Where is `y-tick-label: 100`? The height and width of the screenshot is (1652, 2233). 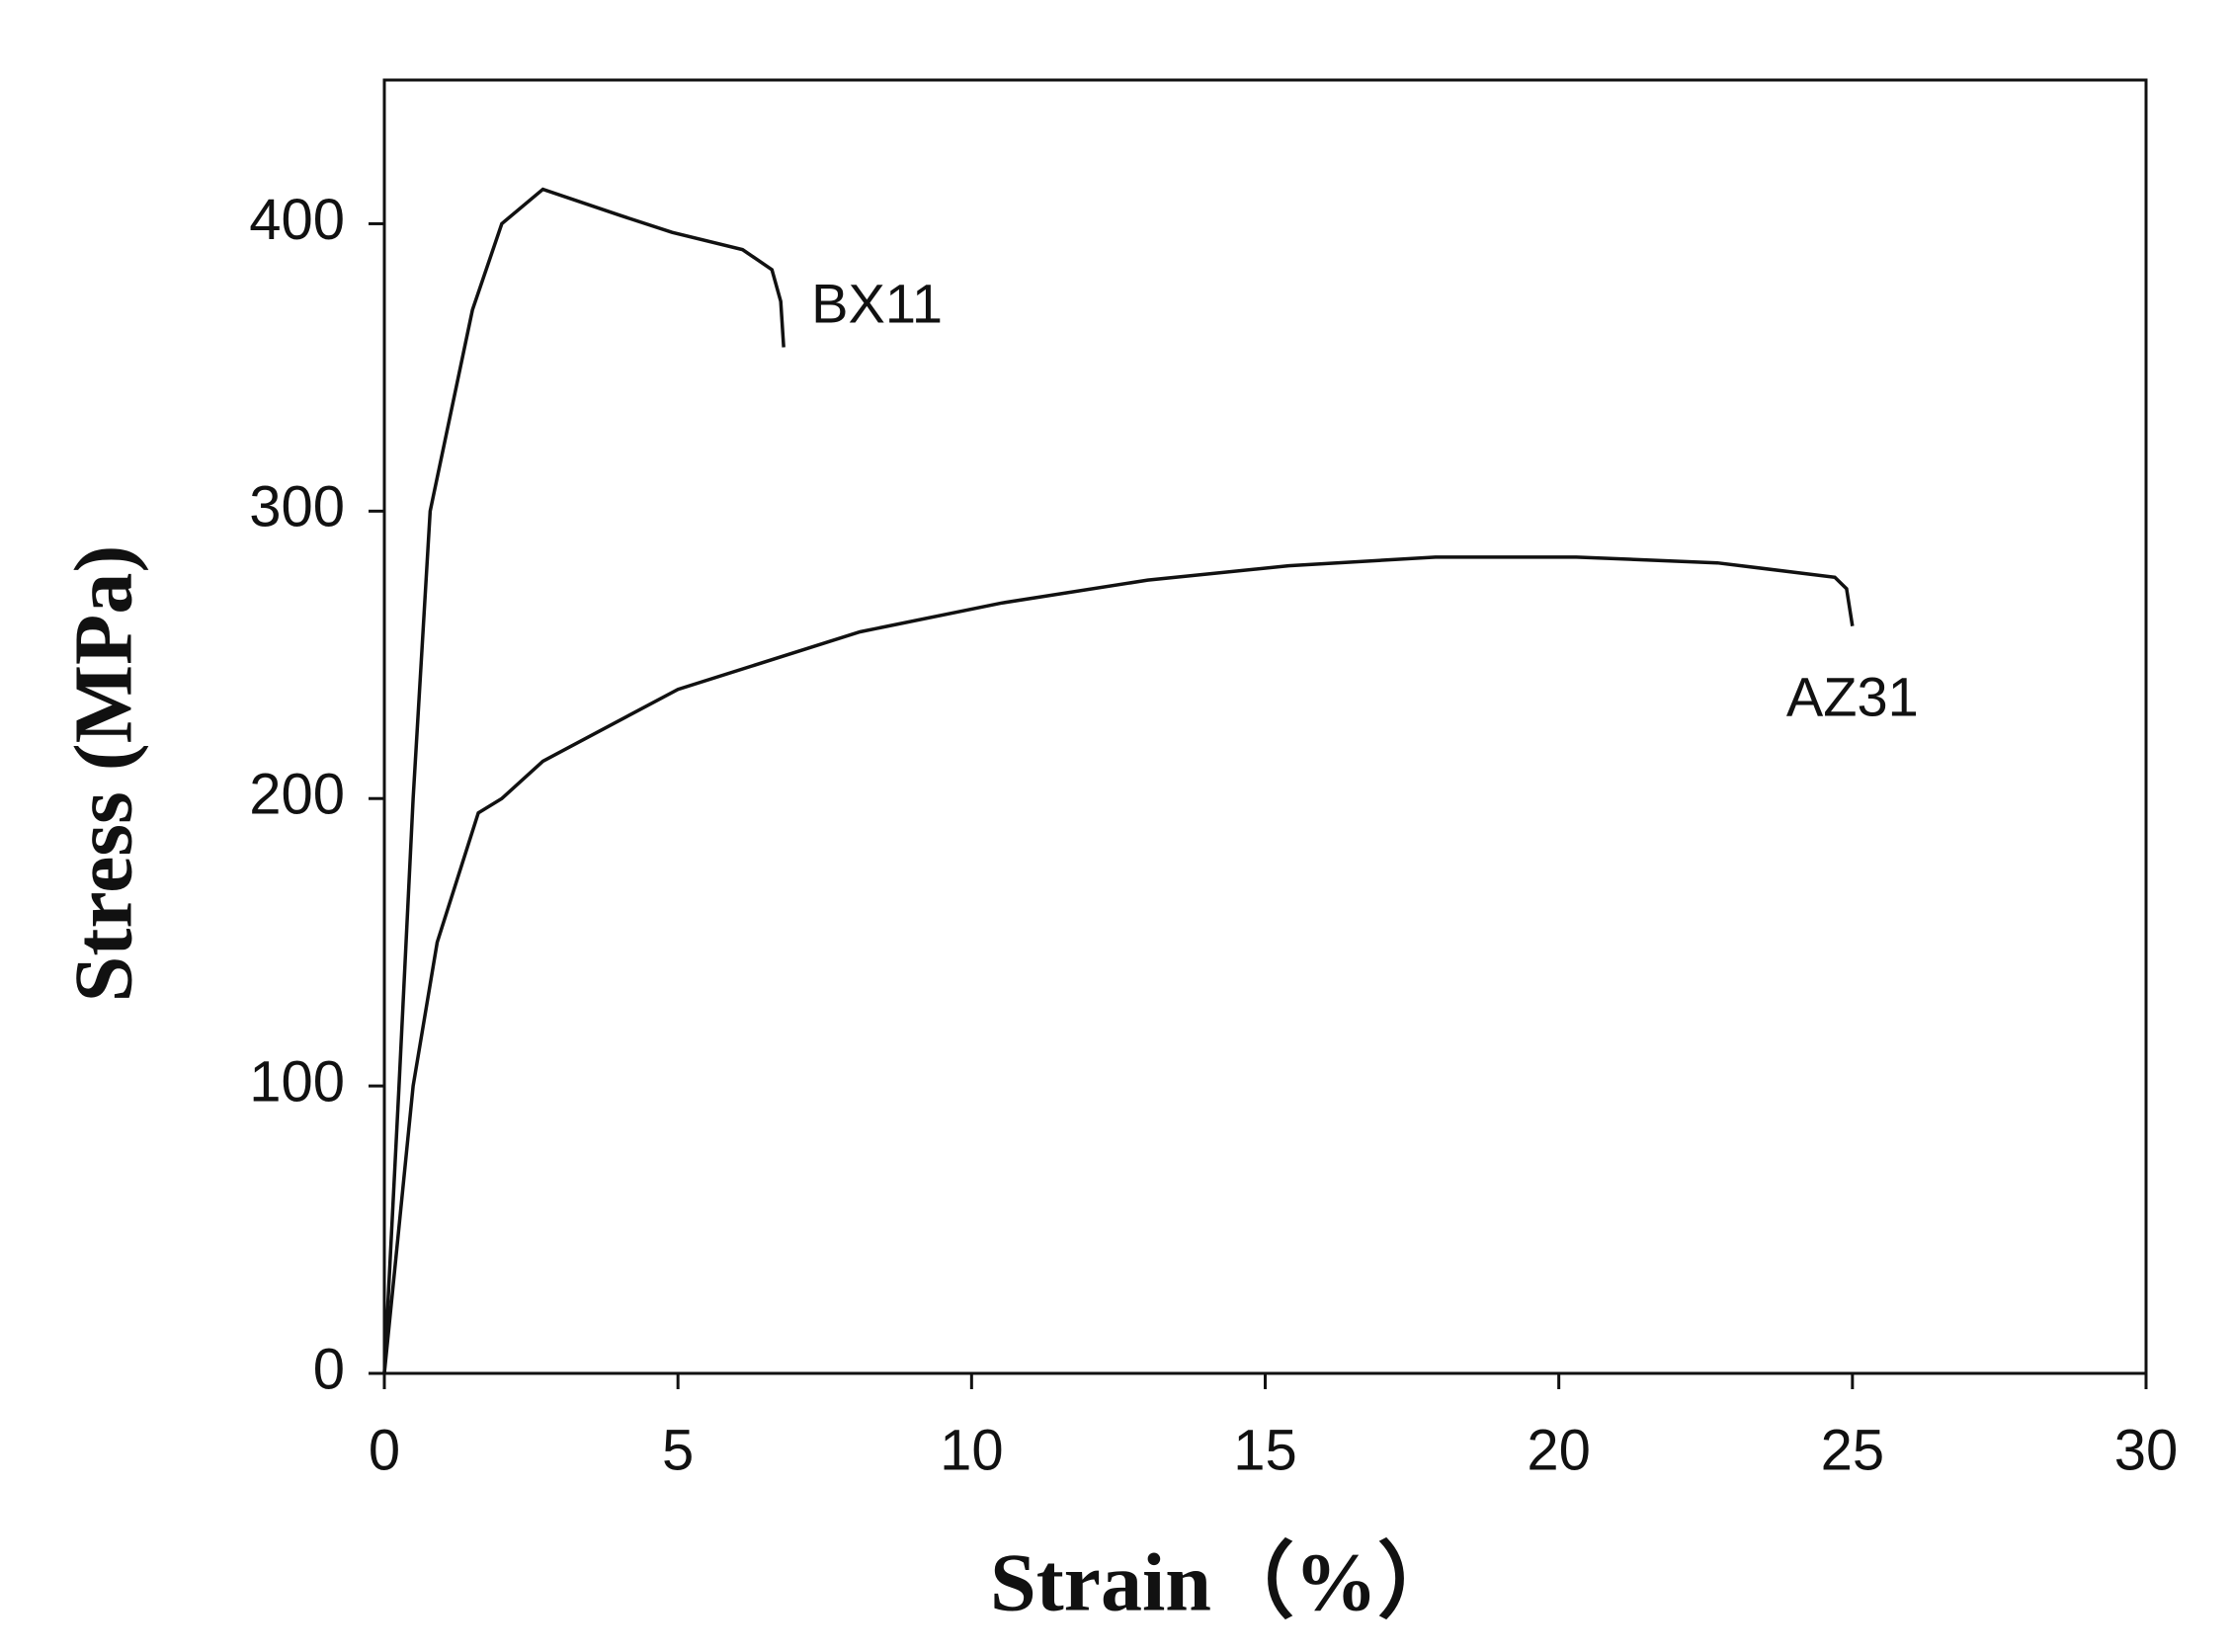
y-tick-label: 100 is located at coordinates (297, 1081).